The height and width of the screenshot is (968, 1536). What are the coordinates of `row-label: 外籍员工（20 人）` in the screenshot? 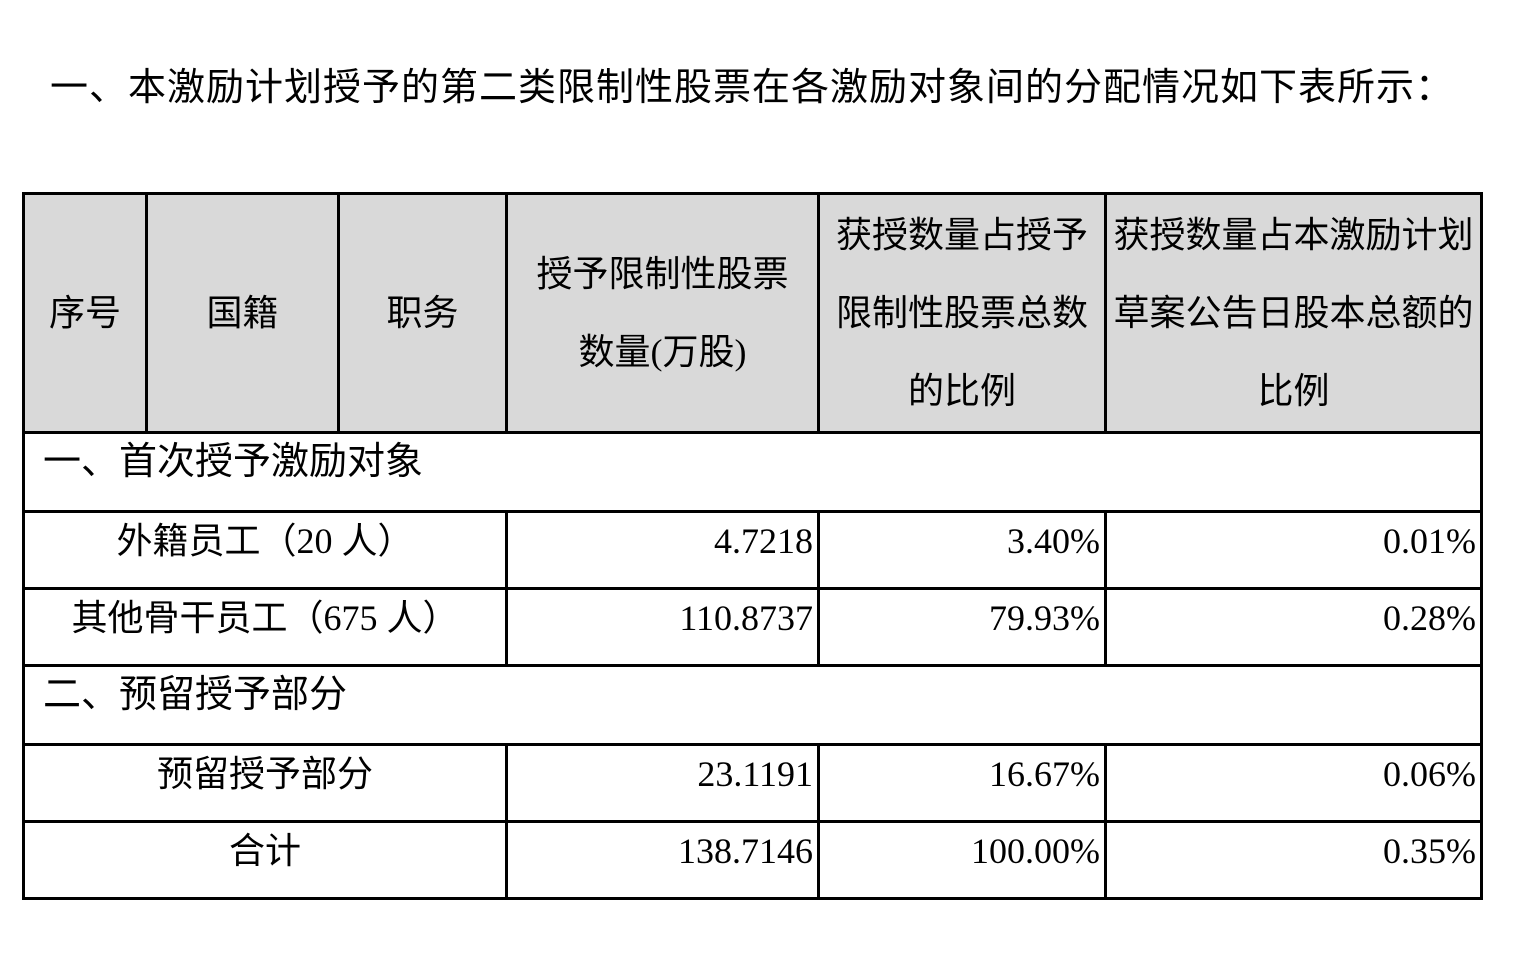 It's located at (265, 550).